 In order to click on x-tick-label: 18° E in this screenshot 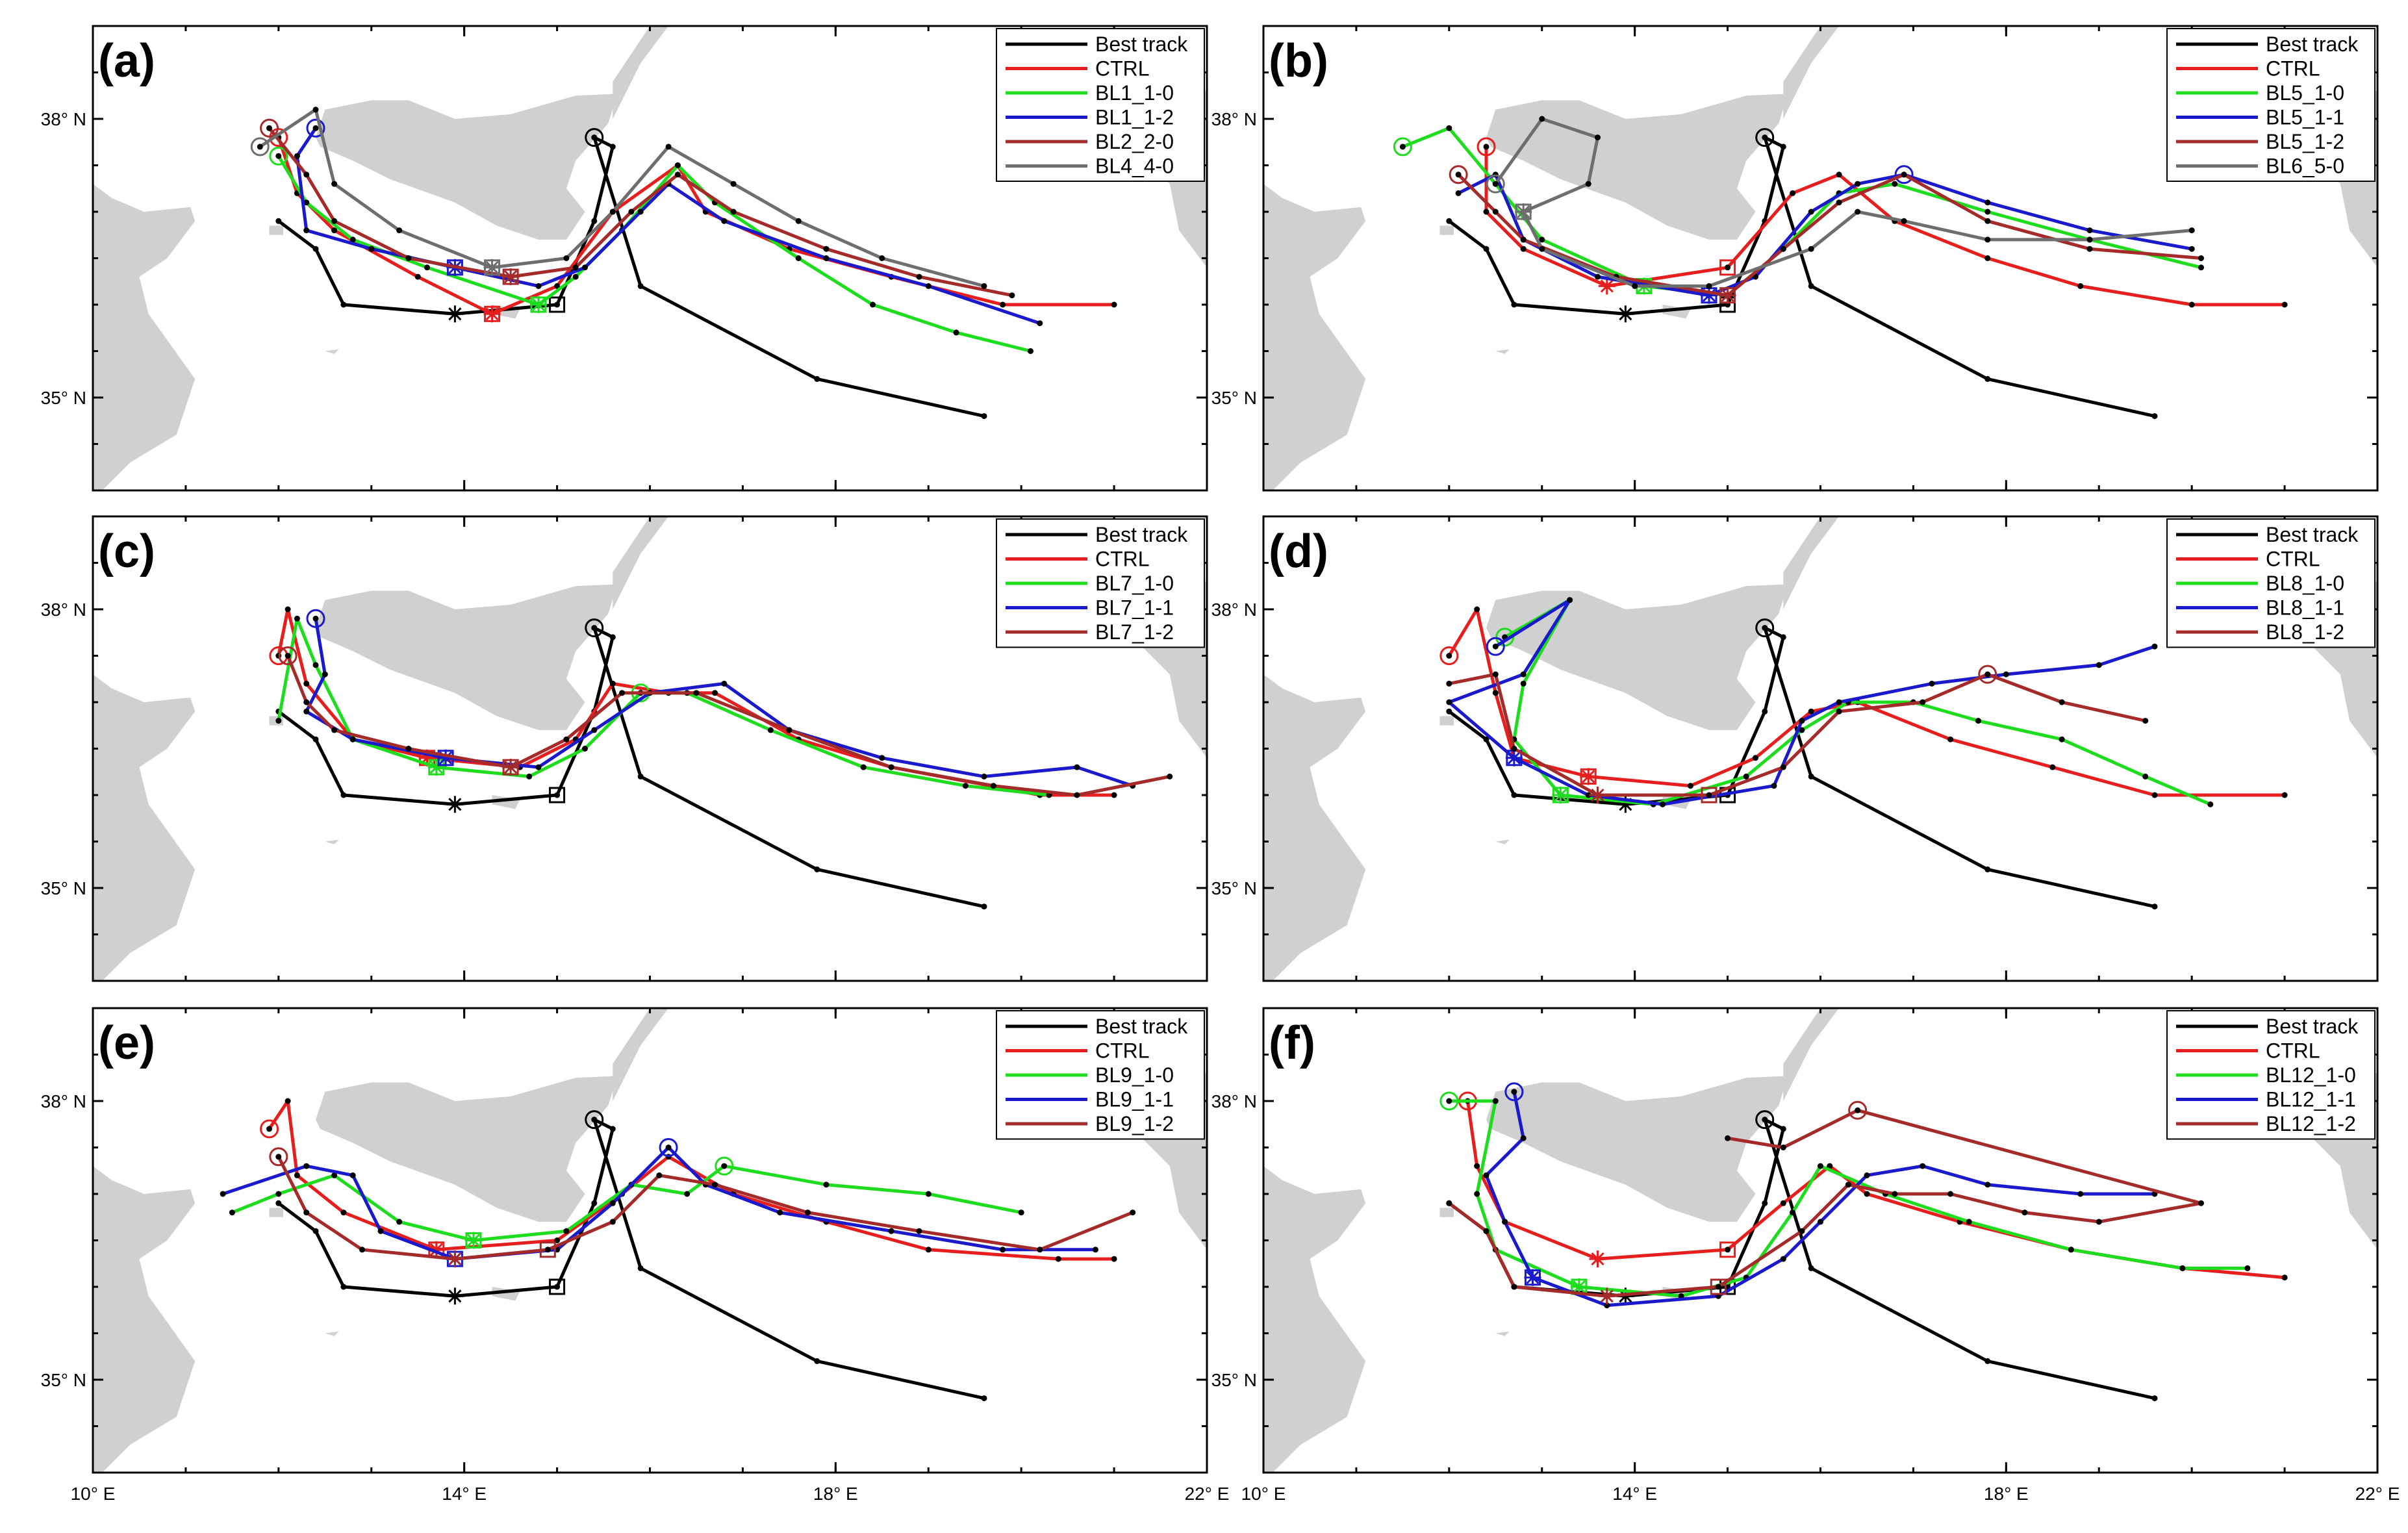, I will do `click(2006, 1494)`.